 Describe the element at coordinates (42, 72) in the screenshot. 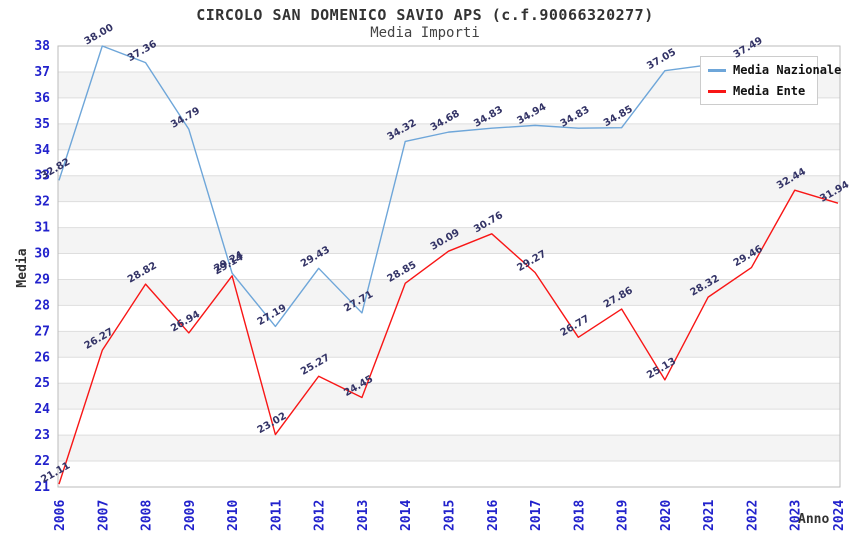

I see `svg-text: 37` at that location.